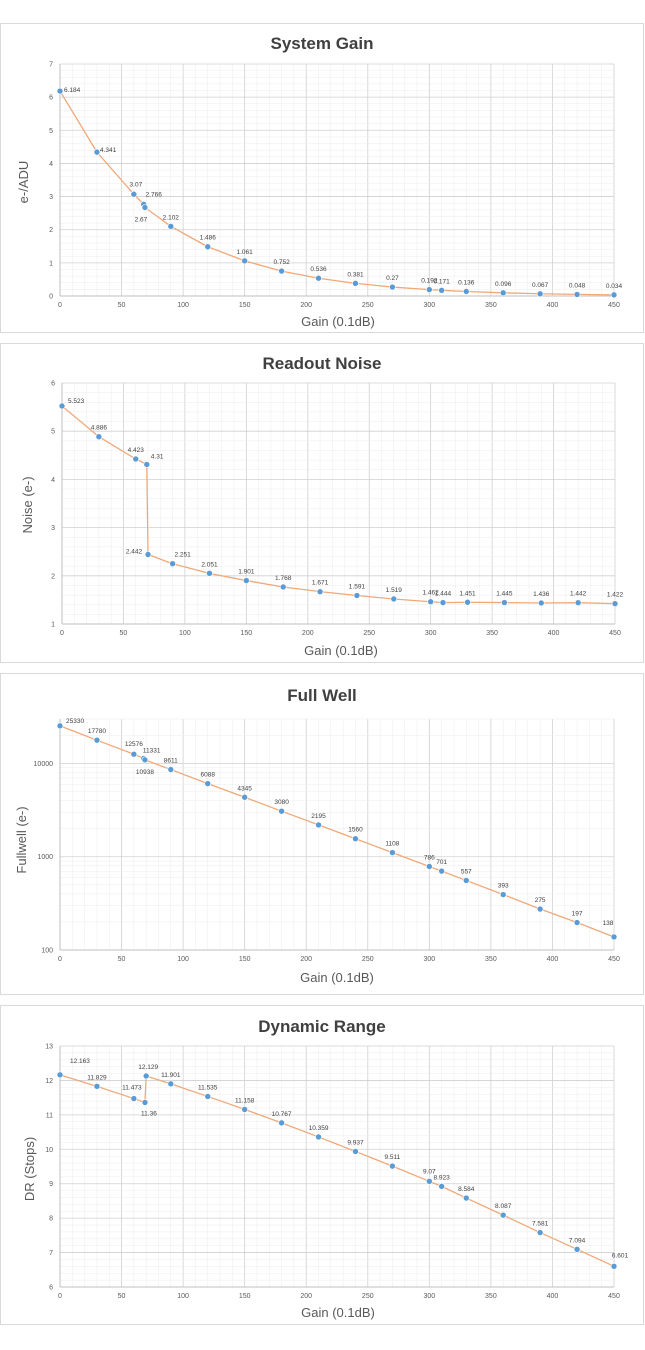 The height and width of the screenshot is (1350, 645). Describe the element at coordinates (429, 857) in the screenshot. I see `data-label: 786` at that location.